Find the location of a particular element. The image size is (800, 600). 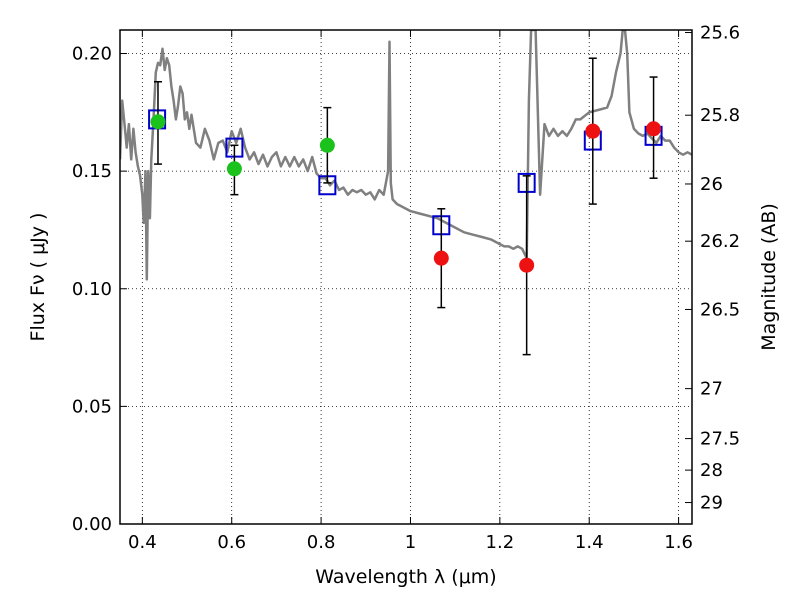

x-tick-label: 1.6 is located at coordinates (678, 542).